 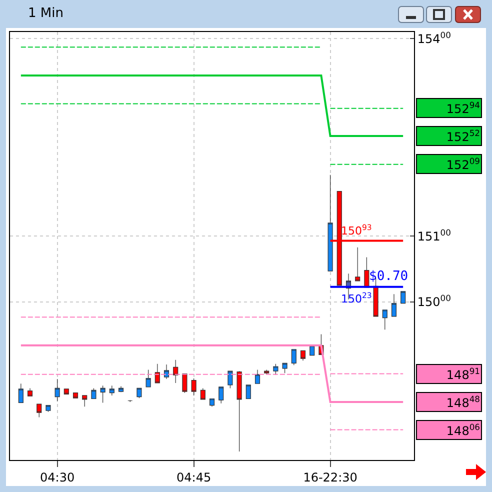 What do you see at coordinates (194, 477) in the screenshot?
I see `x-tick-label: 04:45` at bounding box center [194, 477].